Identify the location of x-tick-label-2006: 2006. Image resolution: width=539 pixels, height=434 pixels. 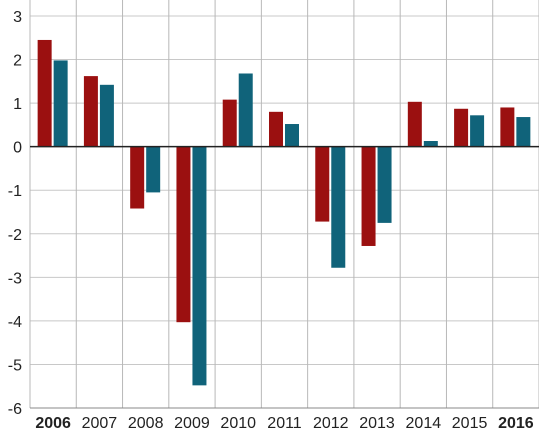
(53, 423).